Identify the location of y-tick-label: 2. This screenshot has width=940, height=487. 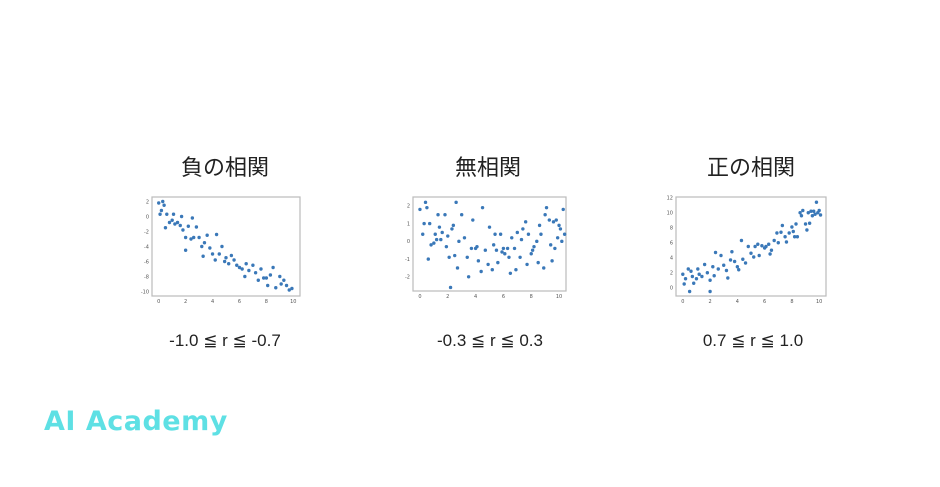
(671, 274).